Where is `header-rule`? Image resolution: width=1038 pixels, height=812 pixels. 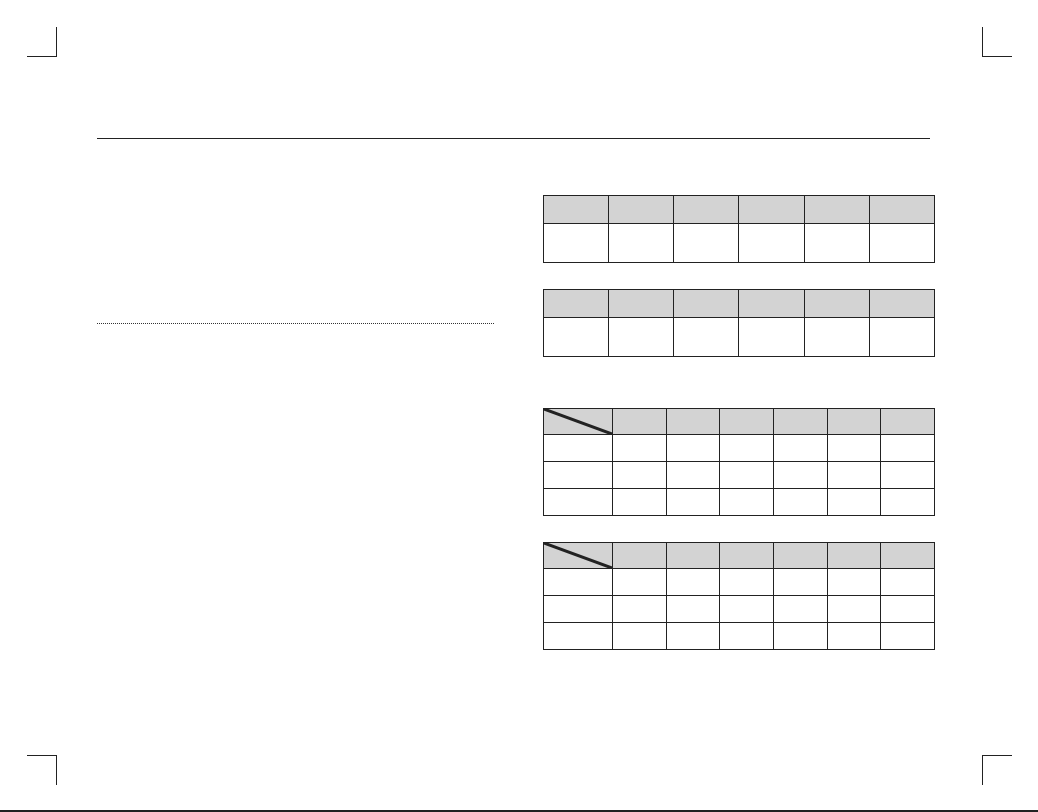 header-rule is located at coordinates (513, 138).